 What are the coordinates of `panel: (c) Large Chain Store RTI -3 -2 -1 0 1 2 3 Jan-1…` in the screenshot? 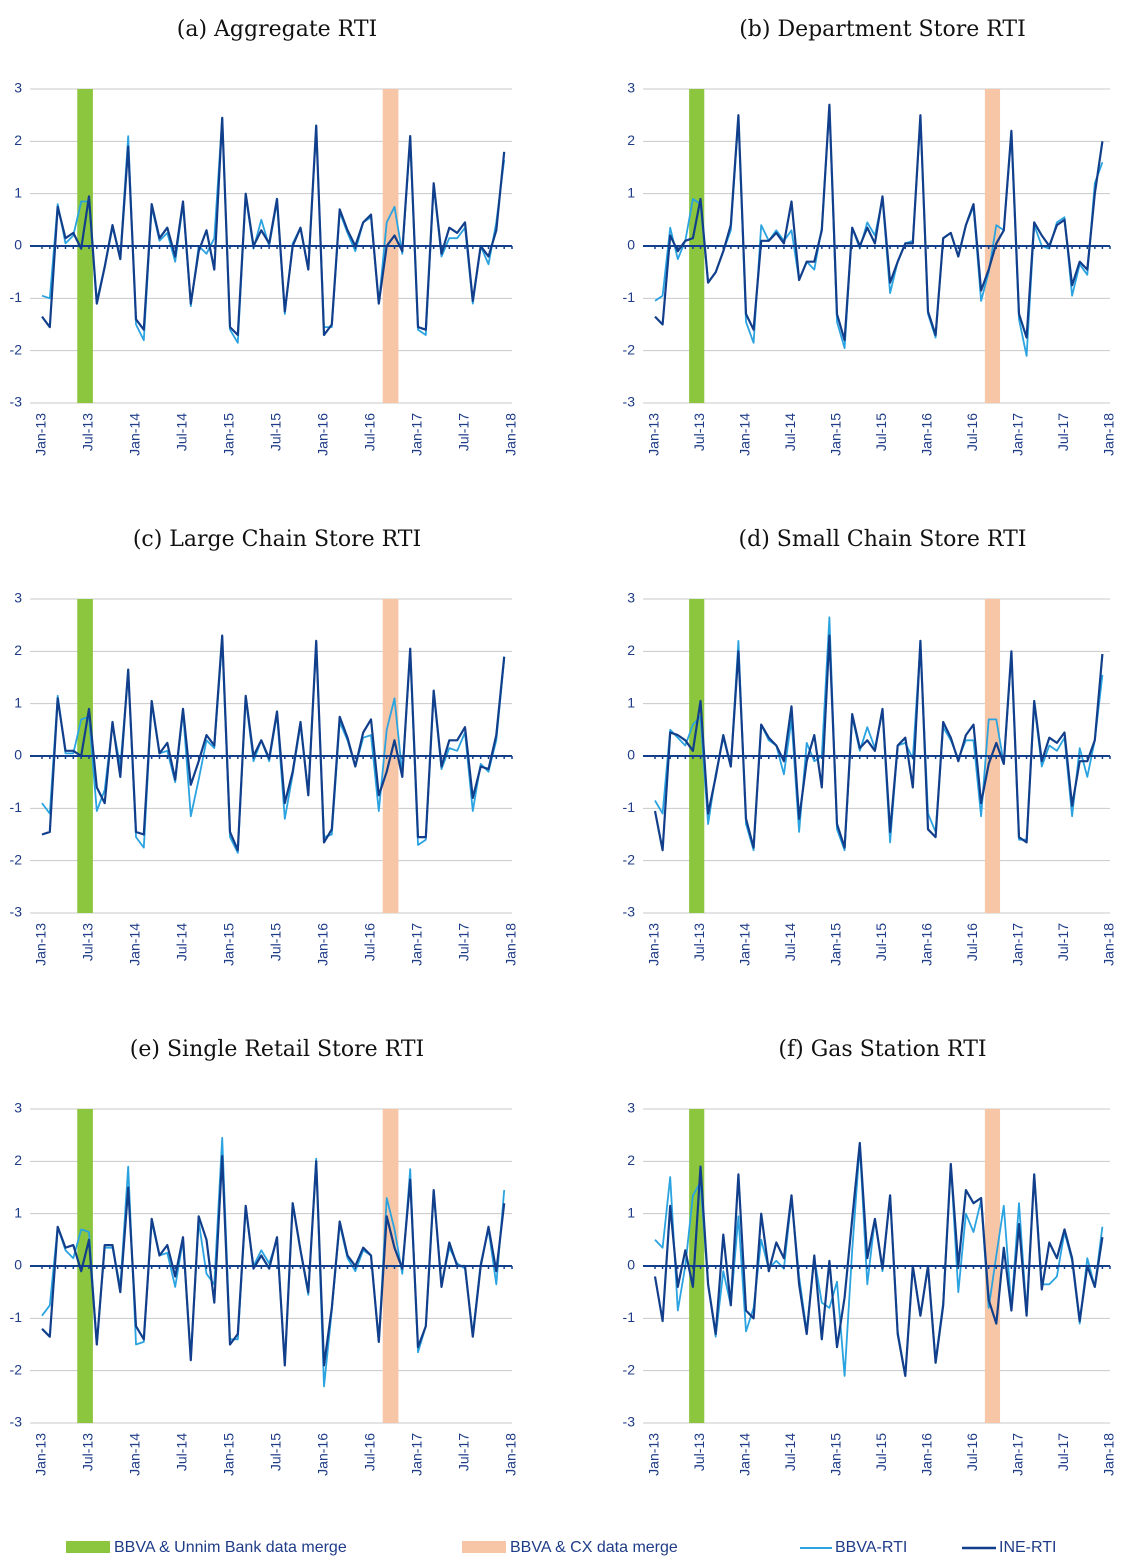 It's located at (264, 746).